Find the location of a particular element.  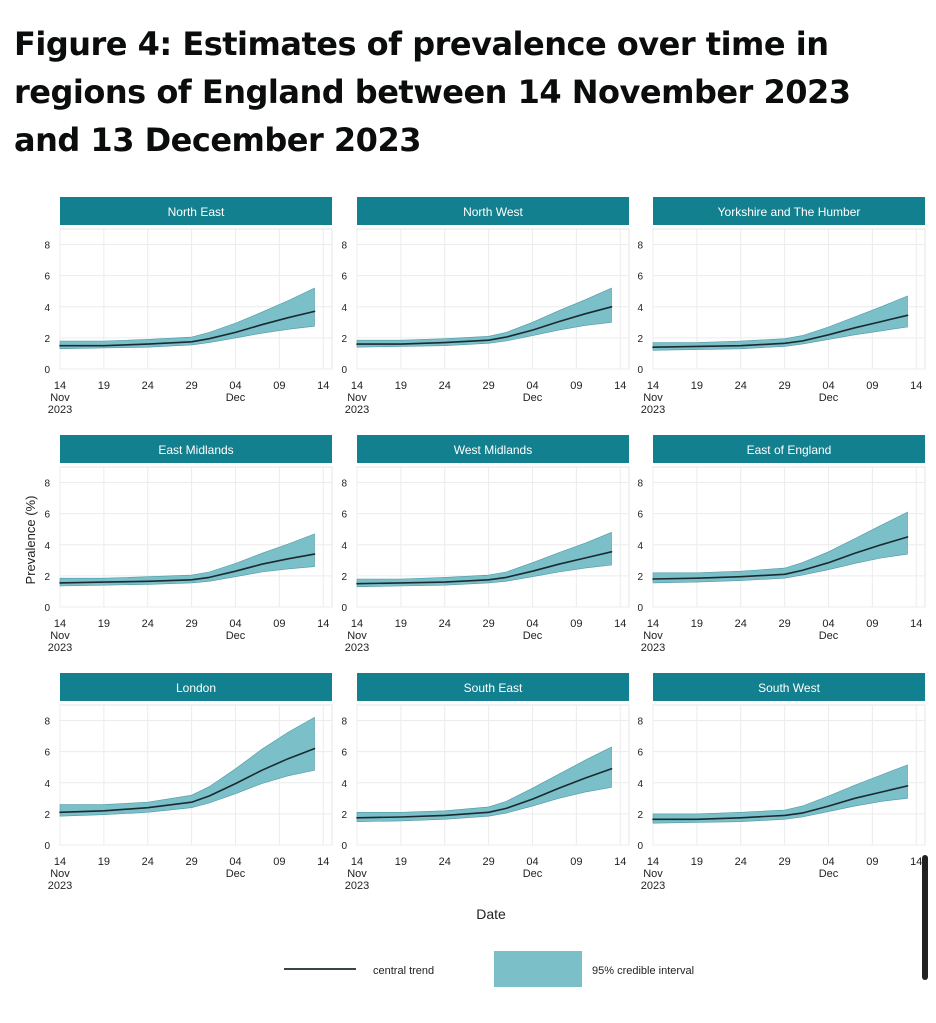

legend-line-label: central trend is located at coordinates (403, 971).